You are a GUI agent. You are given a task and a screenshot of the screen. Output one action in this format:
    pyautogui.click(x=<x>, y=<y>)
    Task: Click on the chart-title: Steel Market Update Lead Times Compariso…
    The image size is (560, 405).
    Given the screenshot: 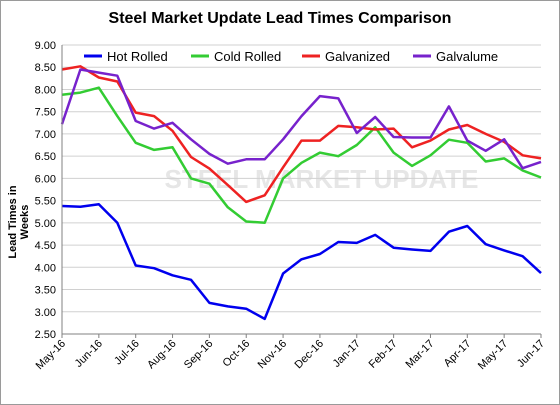 What is the action you would take?
    pyautogui.click(x=280, y=18)
    